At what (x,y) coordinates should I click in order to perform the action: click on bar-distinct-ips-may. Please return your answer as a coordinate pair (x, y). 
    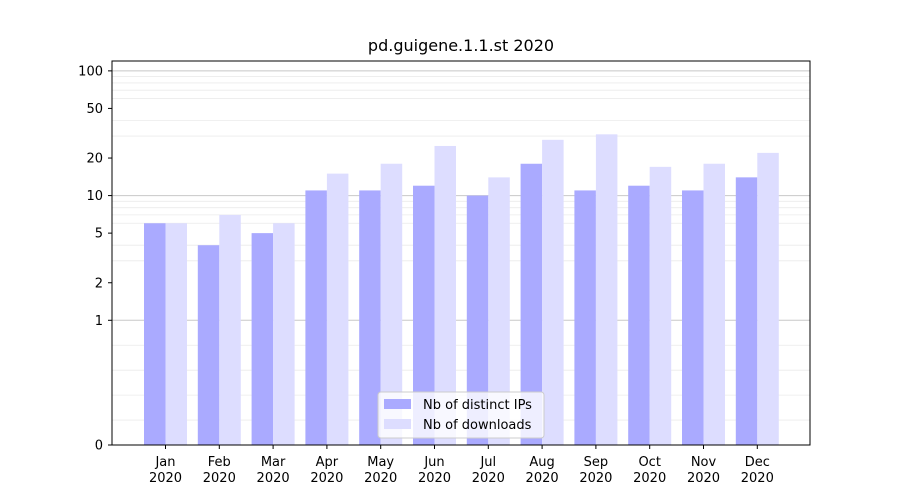
    Looking at the image, I should click on (370, 317).